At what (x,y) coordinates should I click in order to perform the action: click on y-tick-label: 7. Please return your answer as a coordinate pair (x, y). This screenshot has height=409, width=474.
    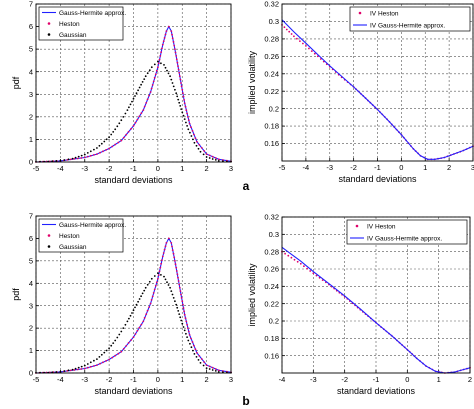
    Looking at the image, I should click on (31, 216).